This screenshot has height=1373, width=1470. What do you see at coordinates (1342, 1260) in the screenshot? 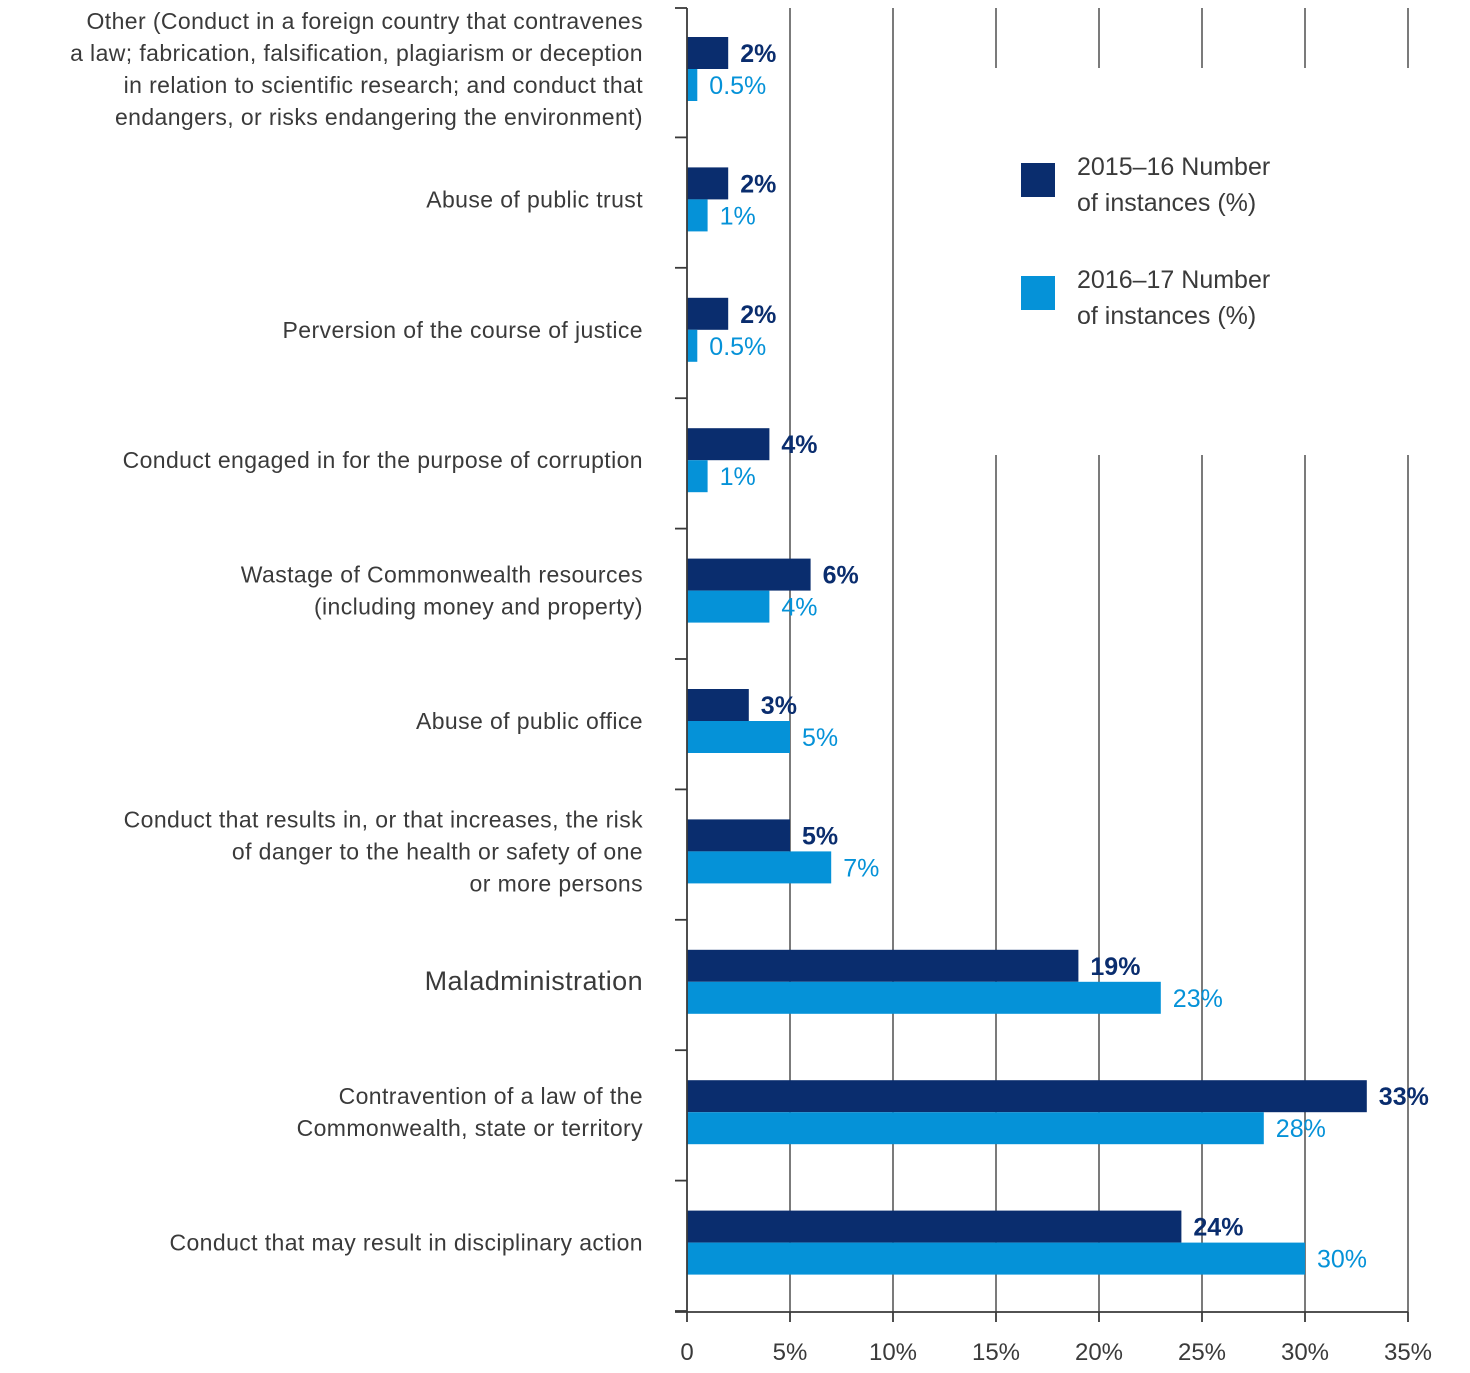
I see `data-label: 30%` at bounding box center [1342, 1260].